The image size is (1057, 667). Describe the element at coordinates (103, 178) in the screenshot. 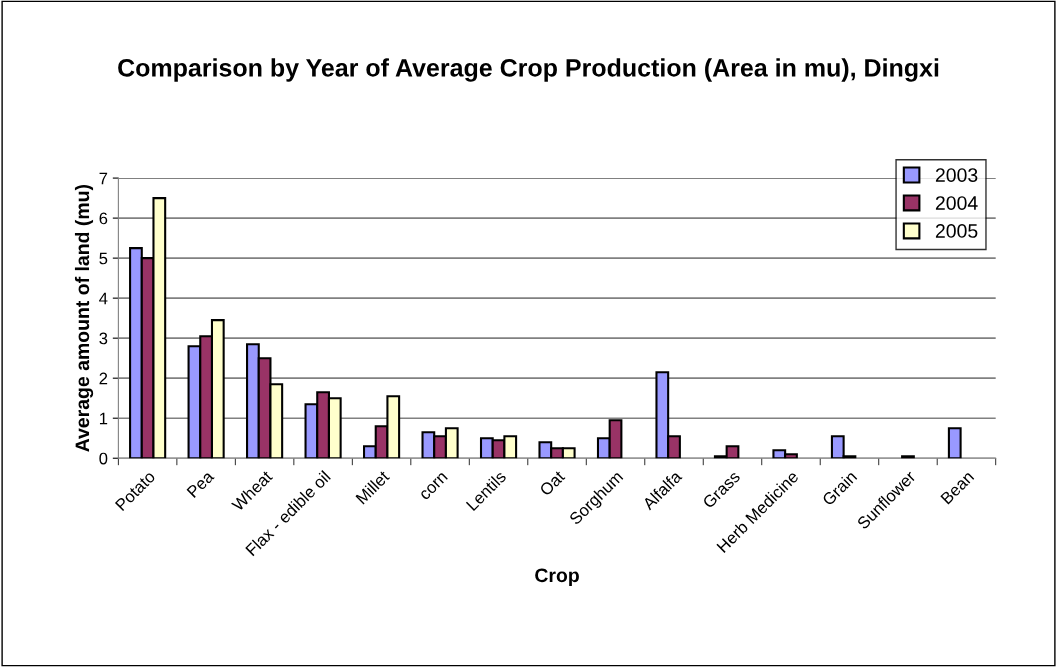

I see `y-tick-label: 7` at that location.